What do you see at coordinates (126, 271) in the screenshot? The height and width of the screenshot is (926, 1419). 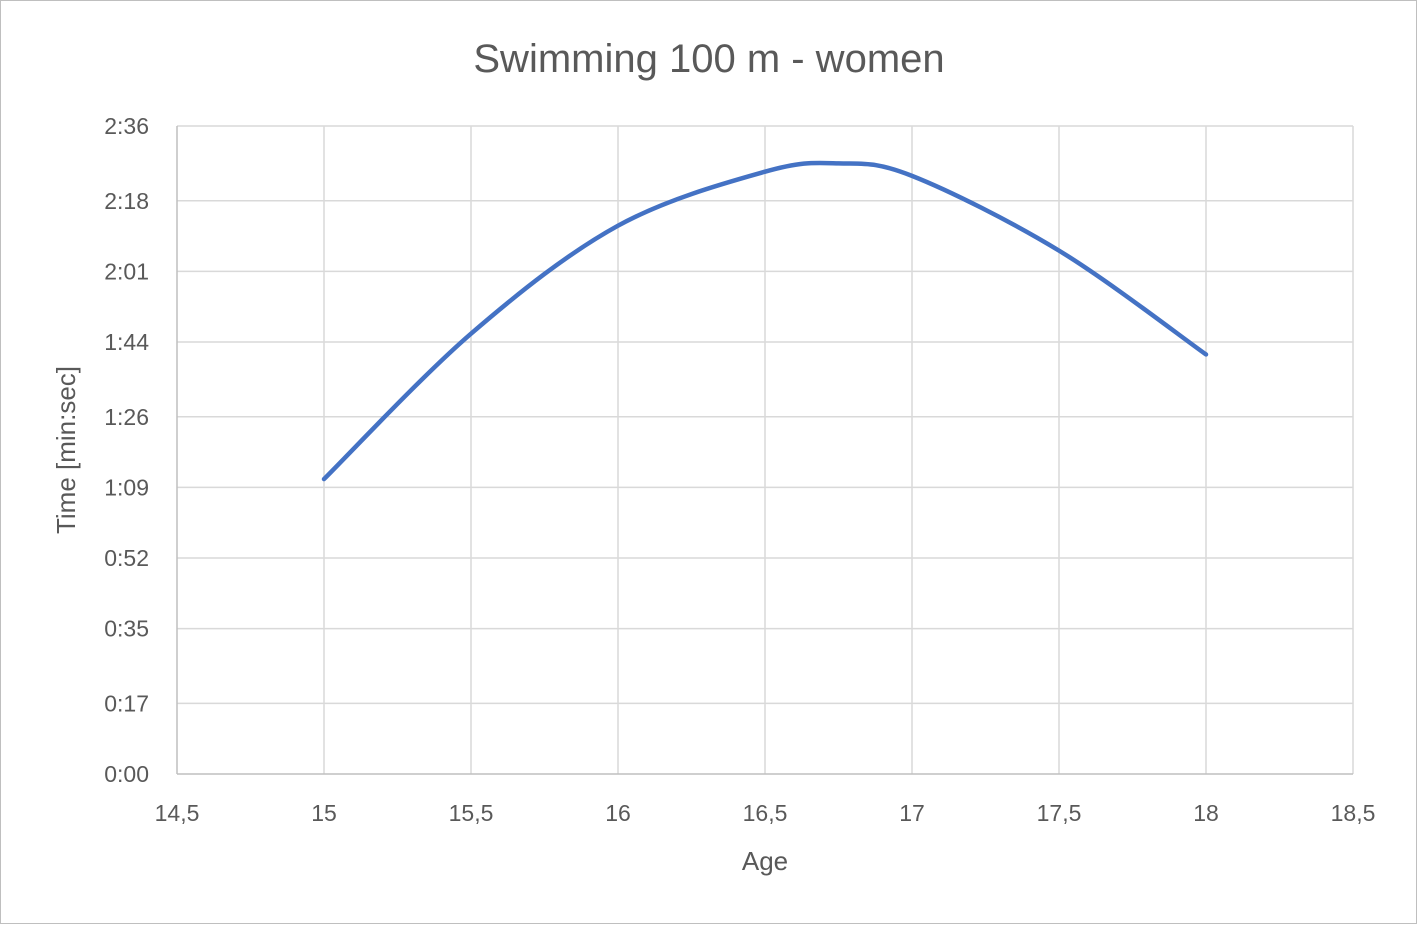 I see `y-tick-label: 2:01` at bounding box center [126, 271].